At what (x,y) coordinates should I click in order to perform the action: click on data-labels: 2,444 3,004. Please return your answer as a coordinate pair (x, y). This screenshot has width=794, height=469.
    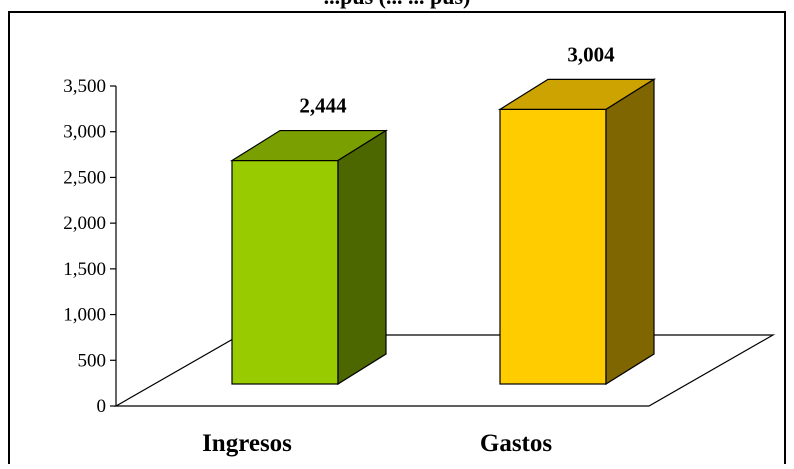
    Looking at the image, I should click on (457, 79).